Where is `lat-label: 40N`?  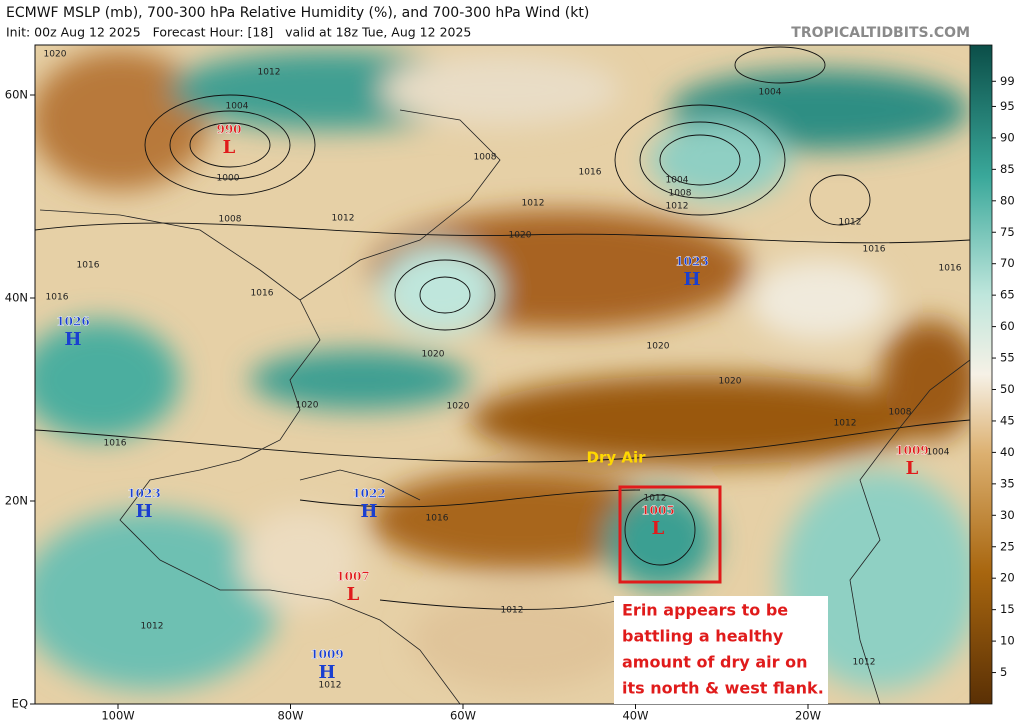 lat-label: 40N is located at coordinates (16, 298).